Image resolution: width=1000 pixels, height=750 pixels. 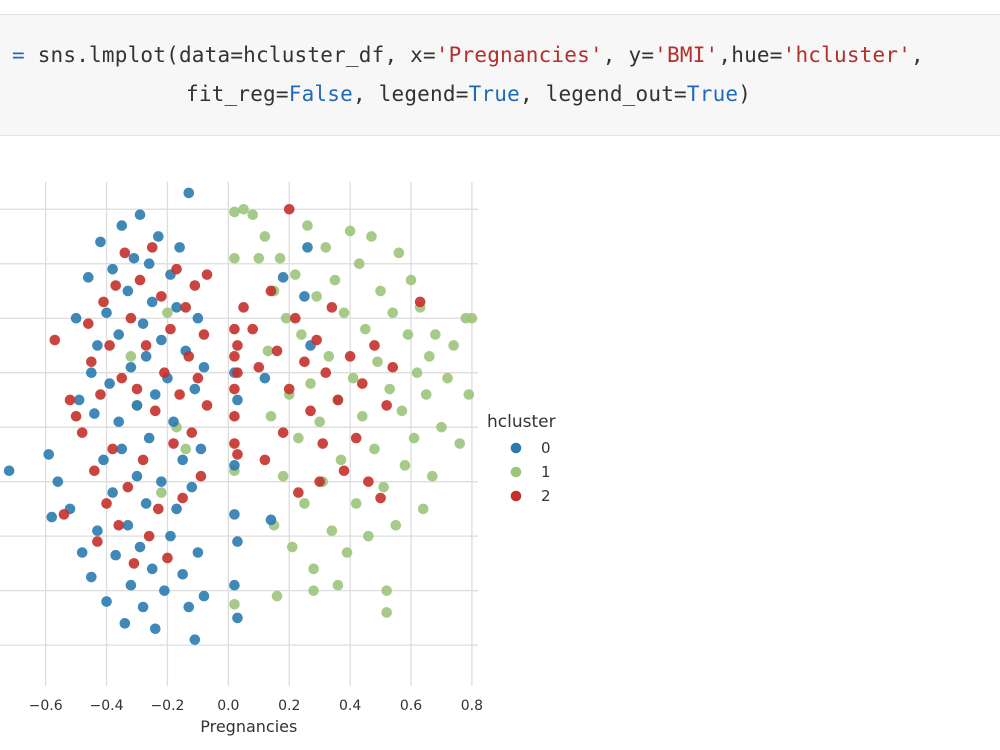 What do you see at coordinates (167, 706) in the screenshot?
I see `x-tick-label: −0.2` at bounding box center [167, 706].